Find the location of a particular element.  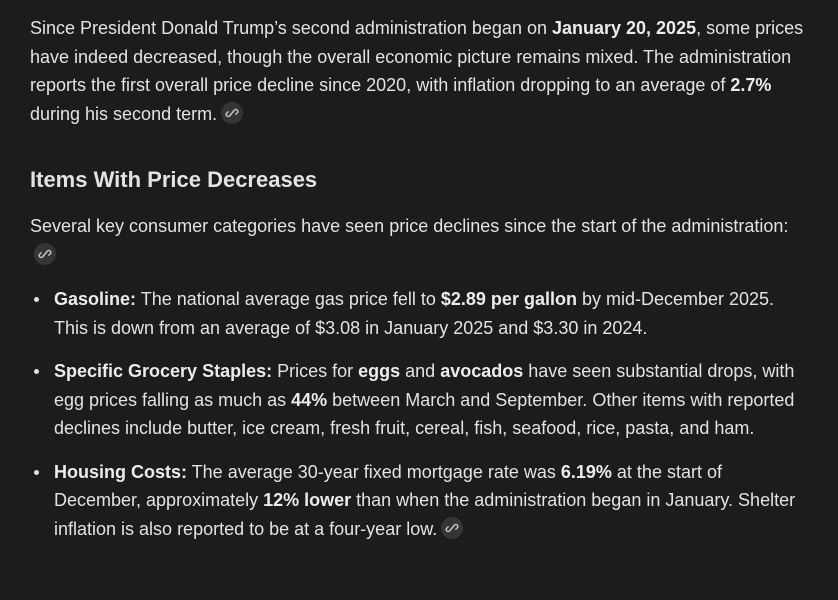

bold-text: 6.19% is located at coordinates (586, 471).